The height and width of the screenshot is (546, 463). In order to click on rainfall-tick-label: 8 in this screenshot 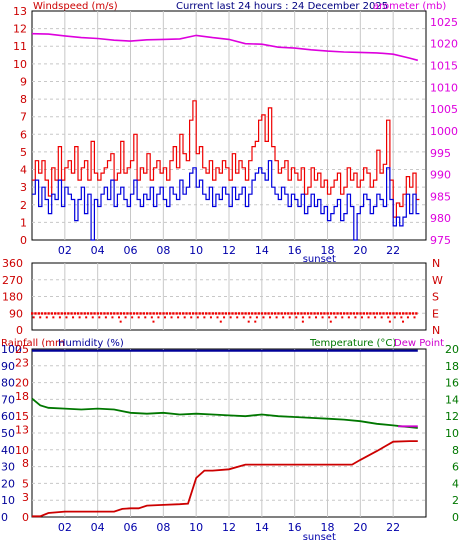, I will do `click(25, 463)`.